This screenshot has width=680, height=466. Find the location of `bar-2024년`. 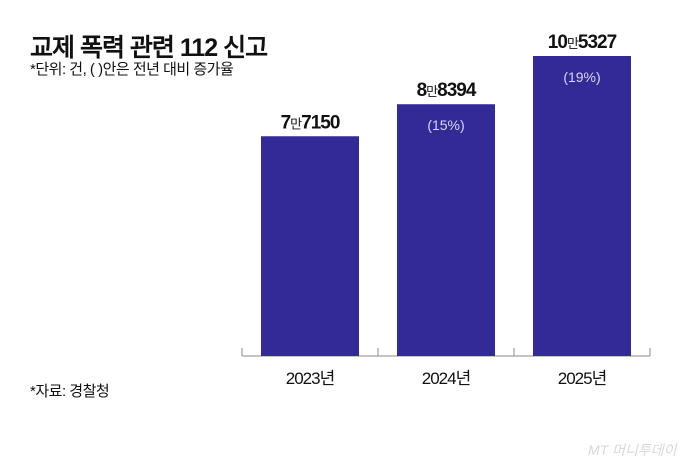

bar-2024년 is located at coordinates (446, 230).